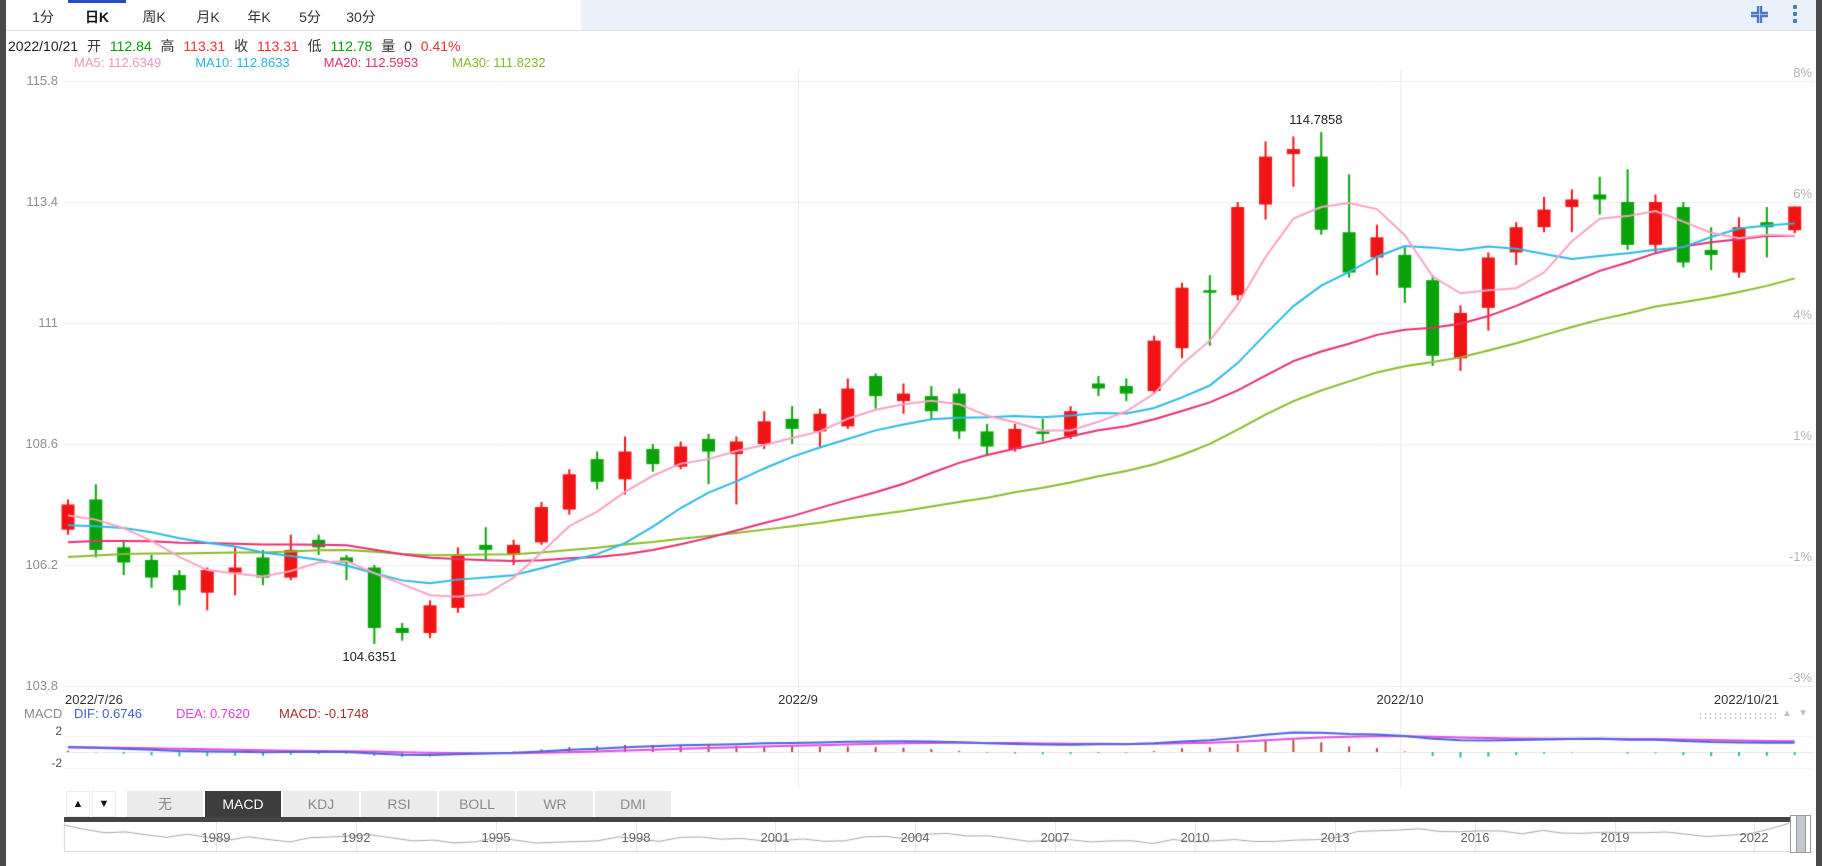 This screenshot has height=866, width=1822. Describe the element at coordinates (41, 564) in the screenshot. I see `y-axis-label: 106.2` at that location.